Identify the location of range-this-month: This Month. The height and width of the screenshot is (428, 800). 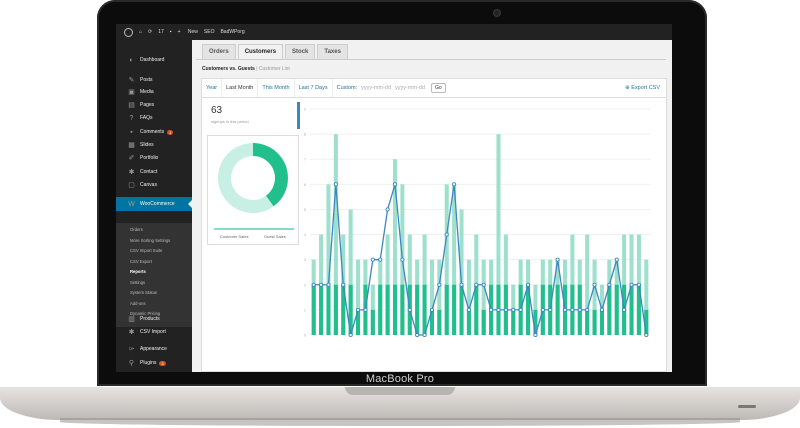
(276, 88).